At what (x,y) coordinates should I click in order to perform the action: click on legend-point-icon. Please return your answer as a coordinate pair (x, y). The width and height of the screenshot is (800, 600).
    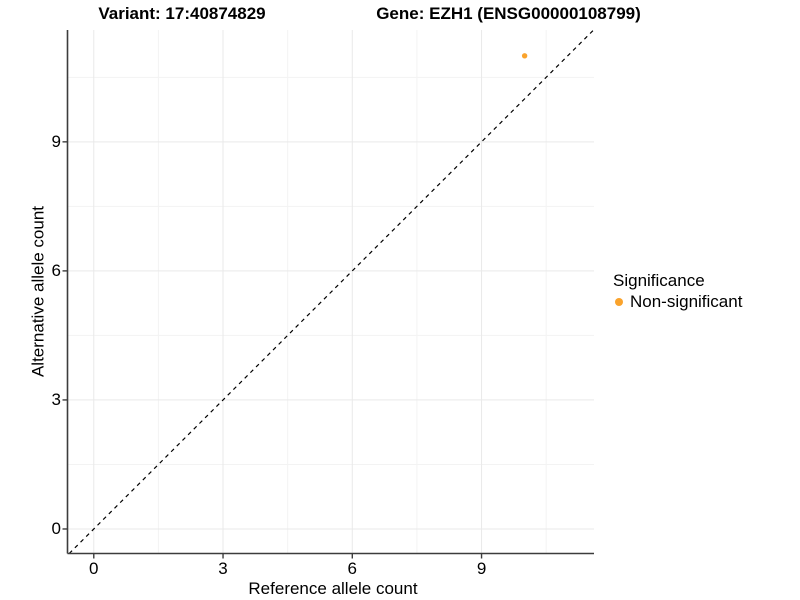
    Looking at the image, I should click on (619, 302).